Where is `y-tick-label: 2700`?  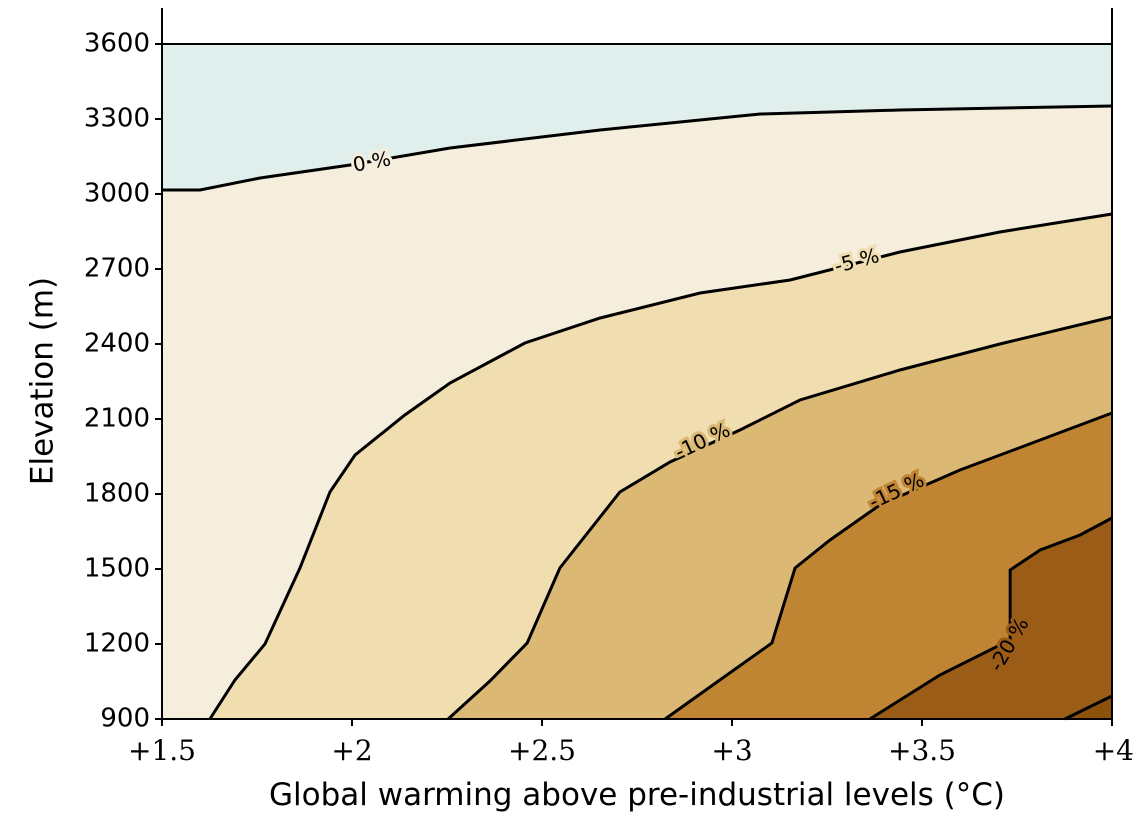
y-tick-label: 2700 is located at coordinates (117, 269).